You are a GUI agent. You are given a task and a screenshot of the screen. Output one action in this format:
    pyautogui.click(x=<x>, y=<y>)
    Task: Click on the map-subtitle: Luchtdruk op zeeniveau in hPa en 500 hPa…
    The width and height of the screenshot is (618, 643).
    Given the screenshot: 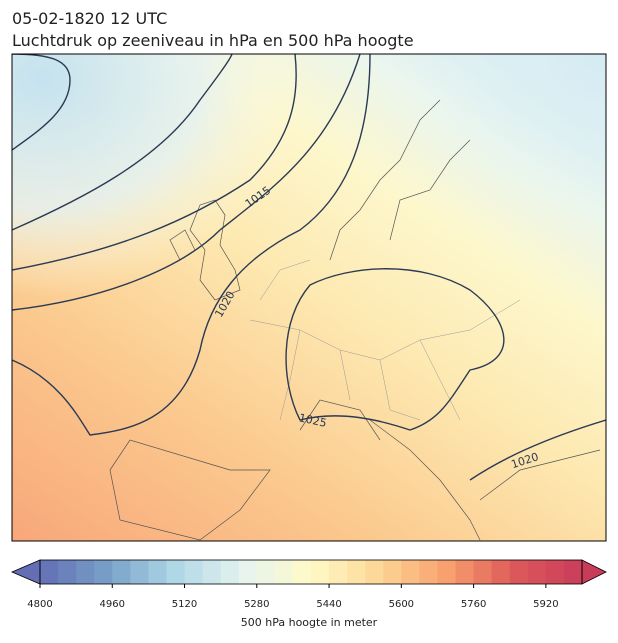 What is the action you would take?
    pyautogui.click(x=213, y=40)
    